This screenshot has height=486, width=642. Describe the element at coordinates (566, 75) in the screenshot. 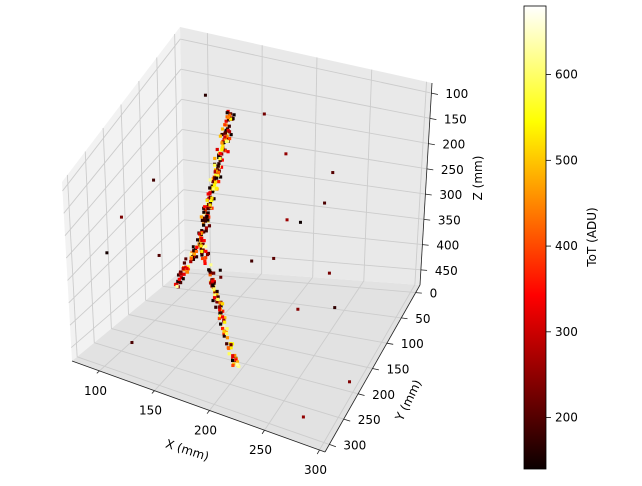

I see `colorbar-tick-label: 600` at that location.